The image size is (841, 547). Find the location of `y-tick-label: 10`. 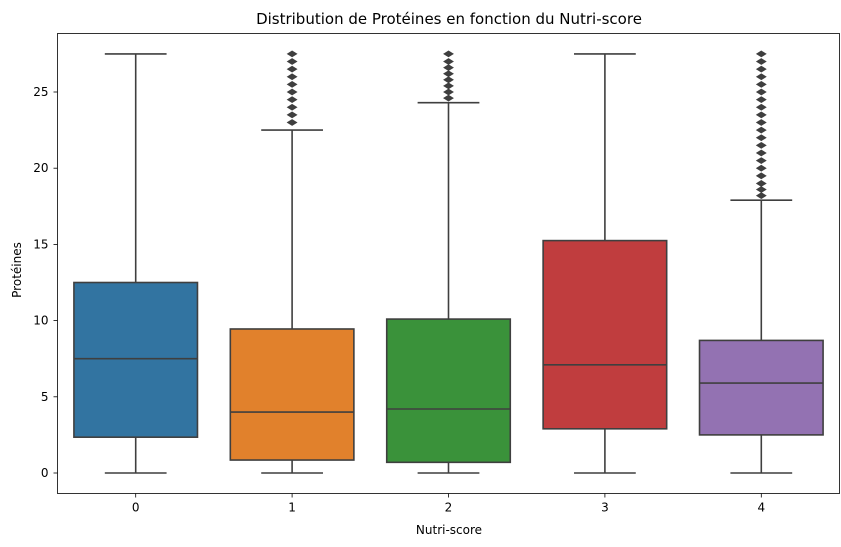

y-tick-label: 10 is located at coordinates (40, 321).